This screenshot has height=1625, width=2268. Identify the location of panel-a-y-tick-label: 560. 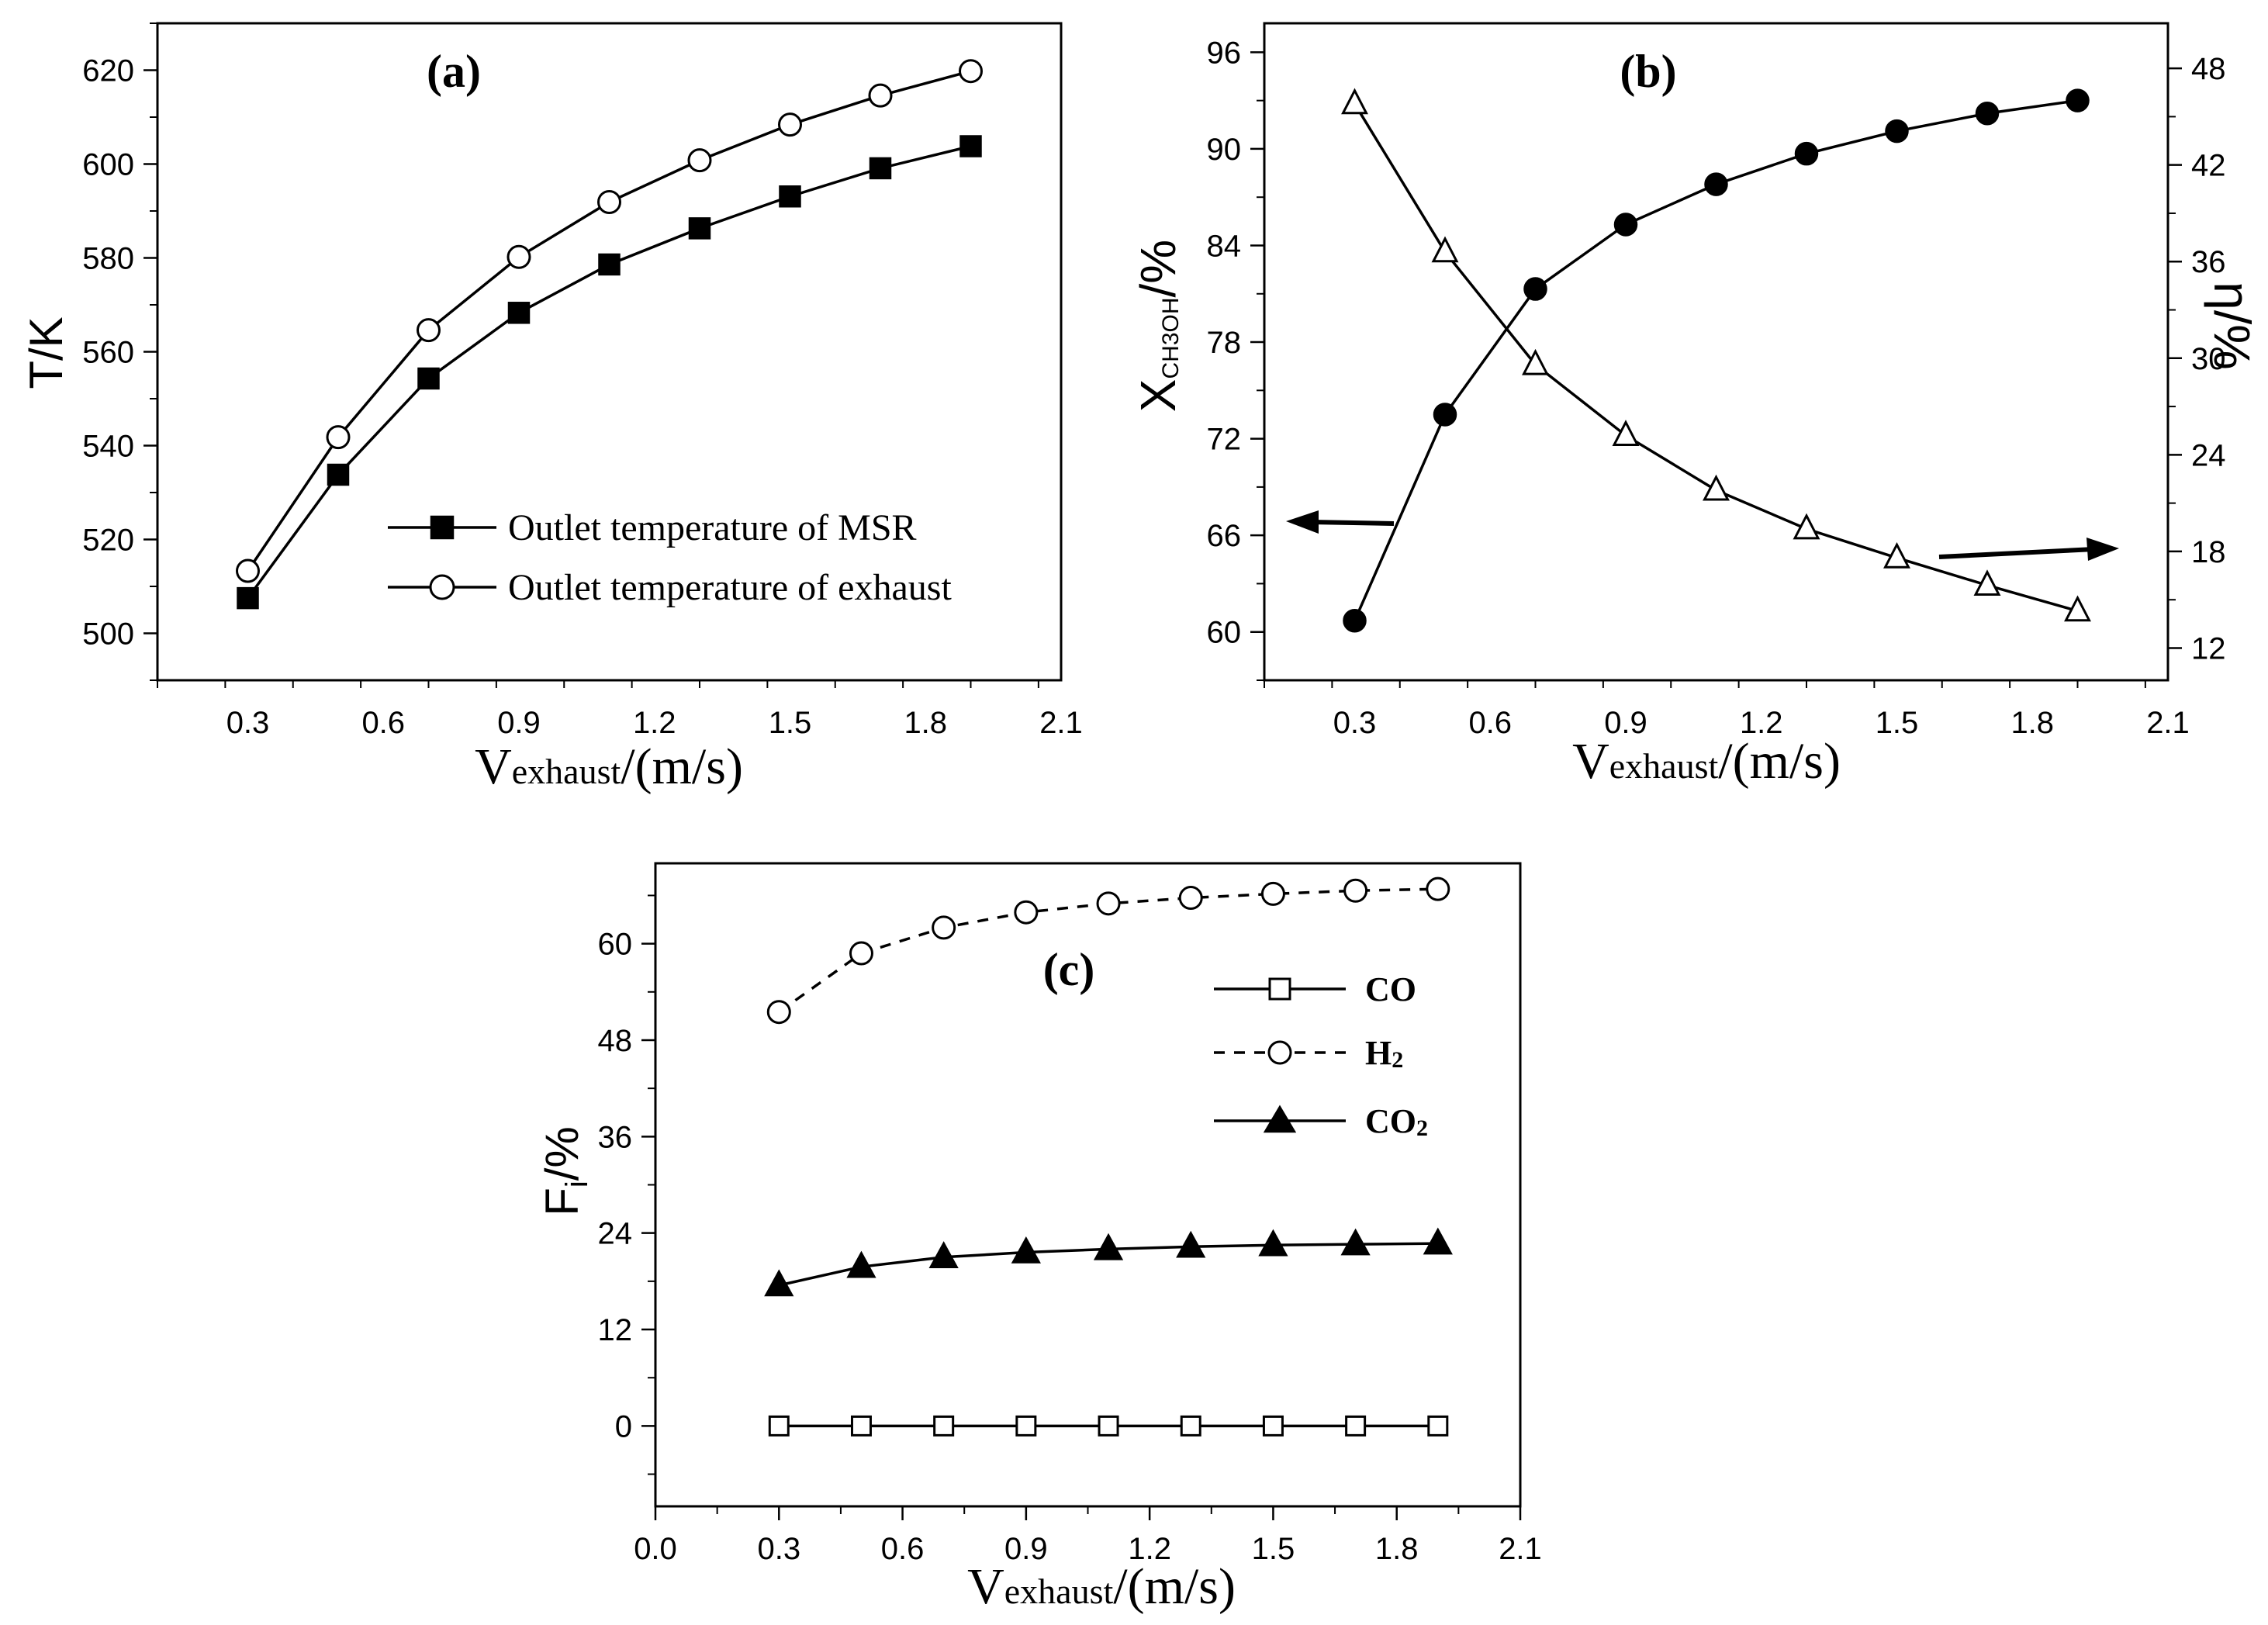
(108, 353).